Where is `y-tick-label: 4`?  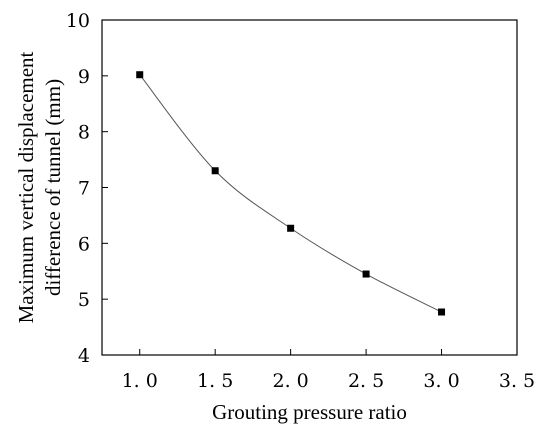
y-tick-label: 4 is located at coordinates (84, 356).